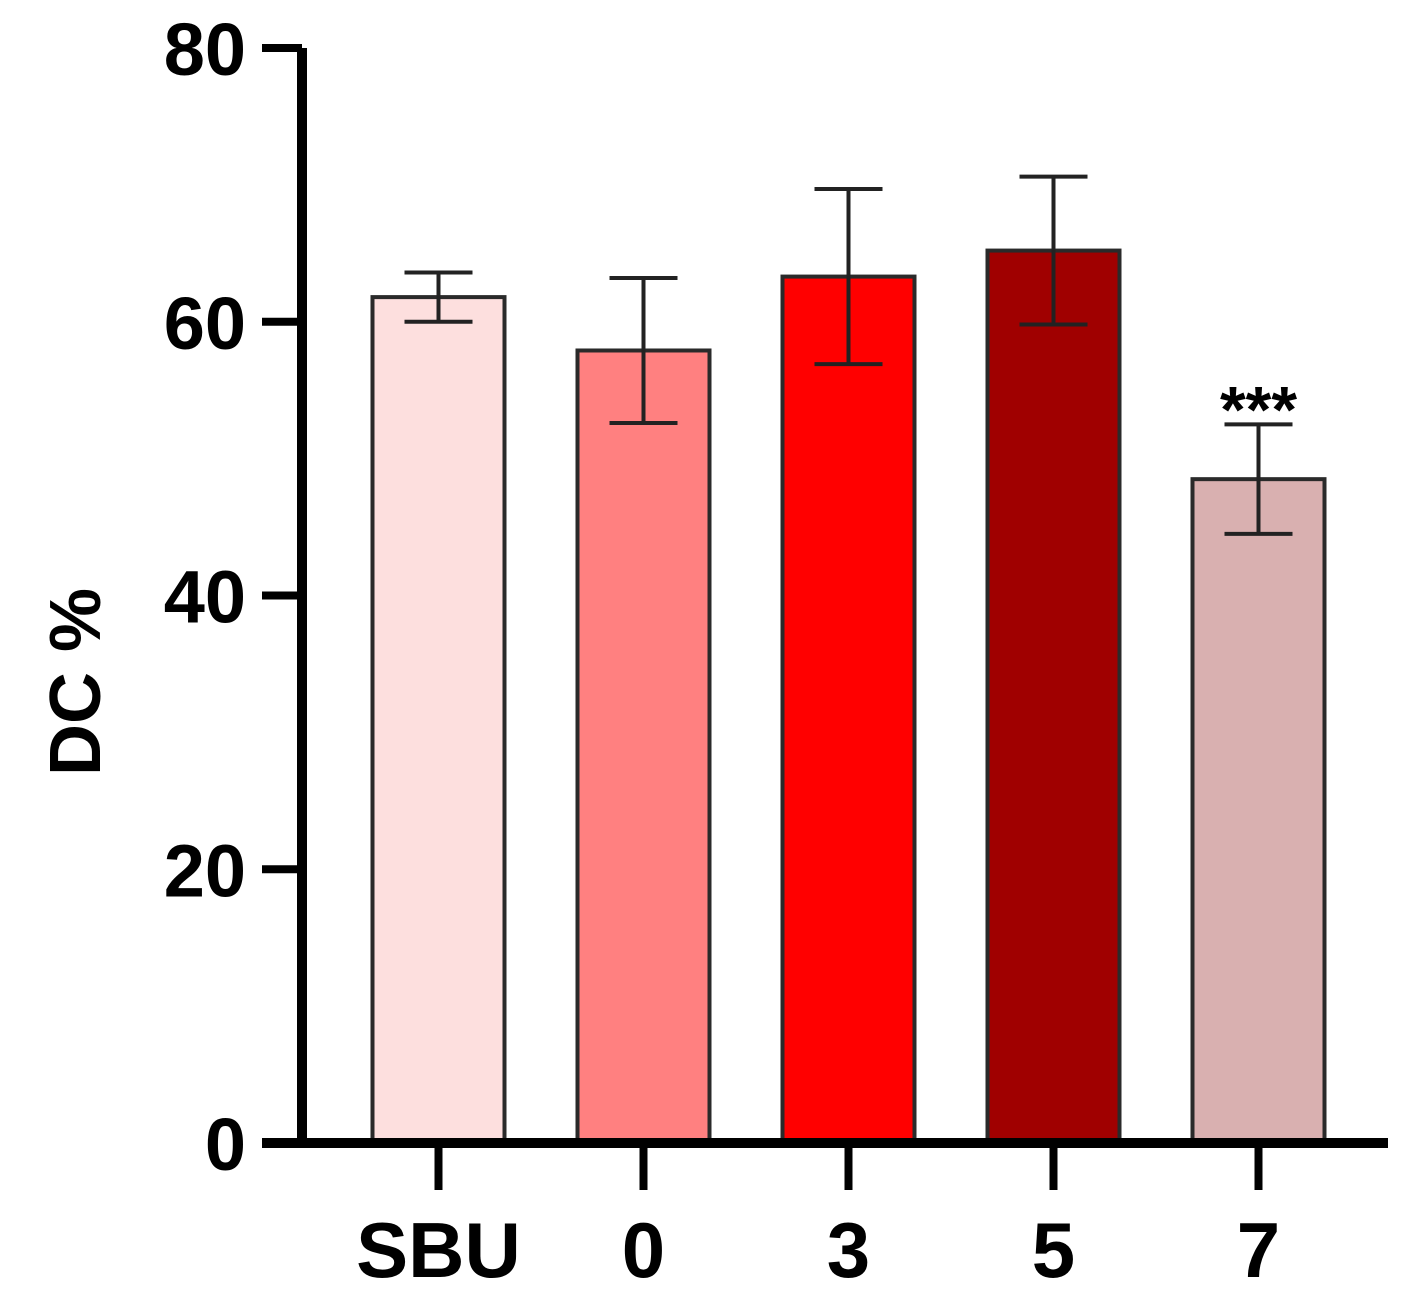 Image resolution: width=1416 pixels, height=1316 pixels. Describe the element at coordinates (818, 1218) in the screenshot. I see `x-ticks-layer: SBU 0 3 5 7` at that location.